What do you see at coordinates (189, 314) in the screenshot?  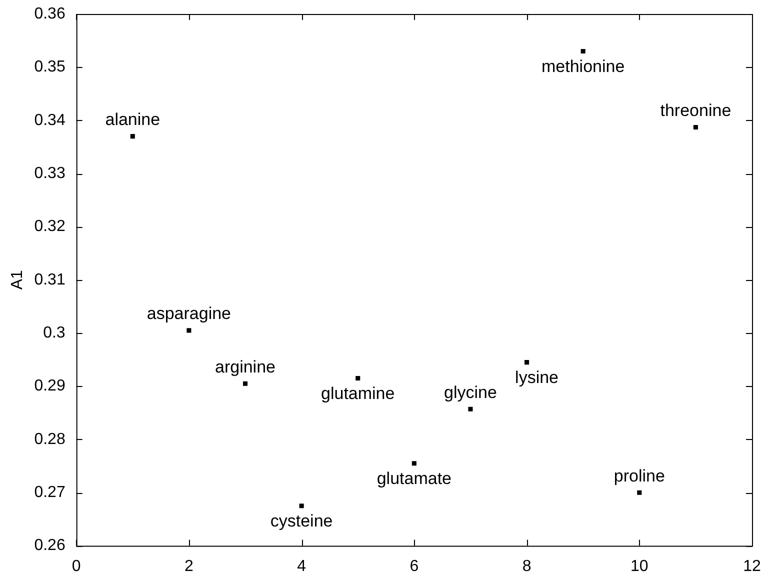 I see `annotation: asparagine` at bounding box center [189, 314].